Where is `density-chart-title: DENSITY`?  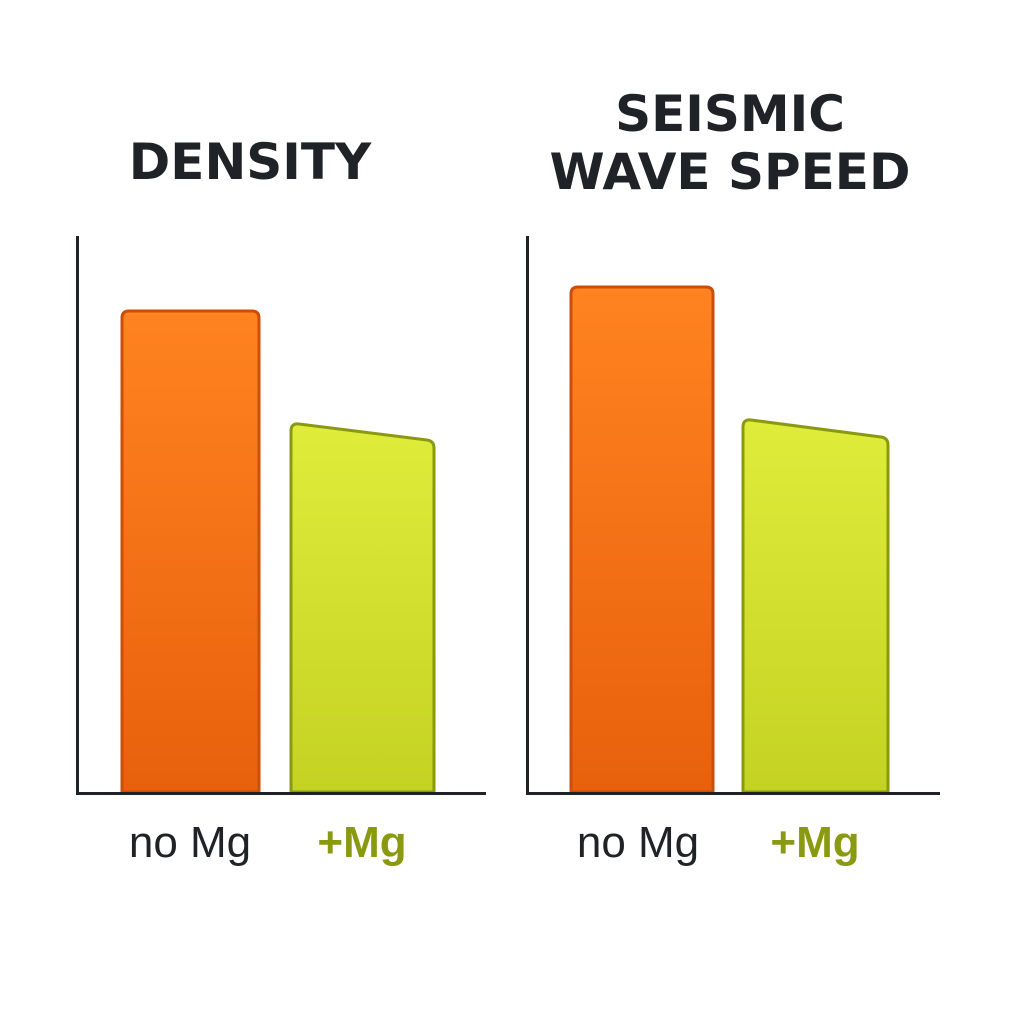
density-chart-title: DENSITY is located at coordinates (250, 162).